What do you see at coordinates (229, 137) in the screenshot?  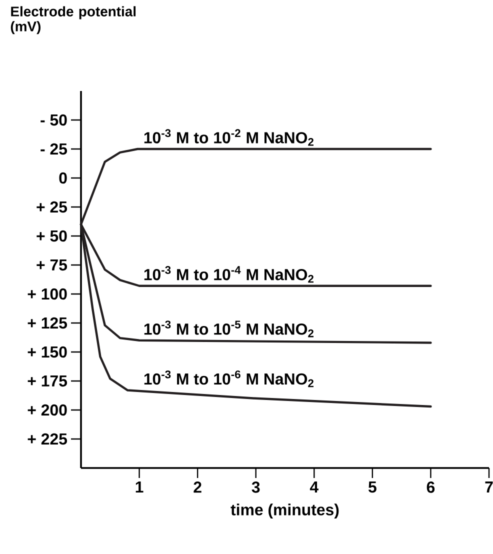 I see `series-label: 10$^{-3}$ M to 10$^{-2}$ M NaNO$_{2}$` at bounding box center [229, 137].